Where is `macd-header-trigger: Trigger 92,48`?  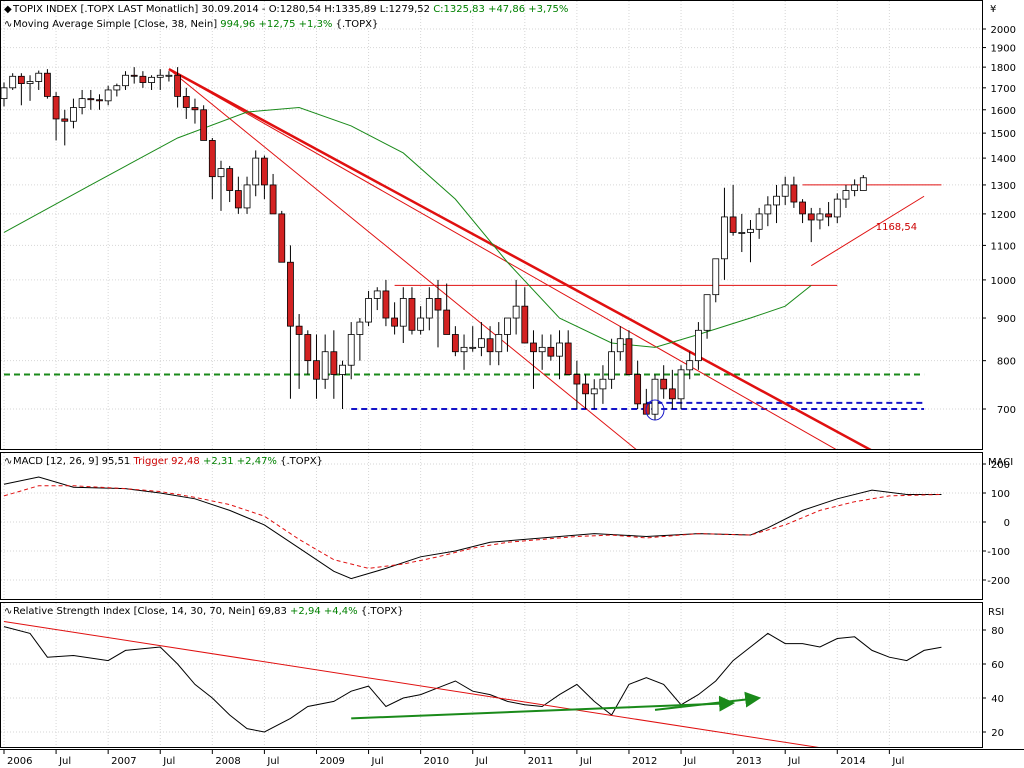
macd-header-trigger: Trigger 92,48 is located at coordinates (166, 461).